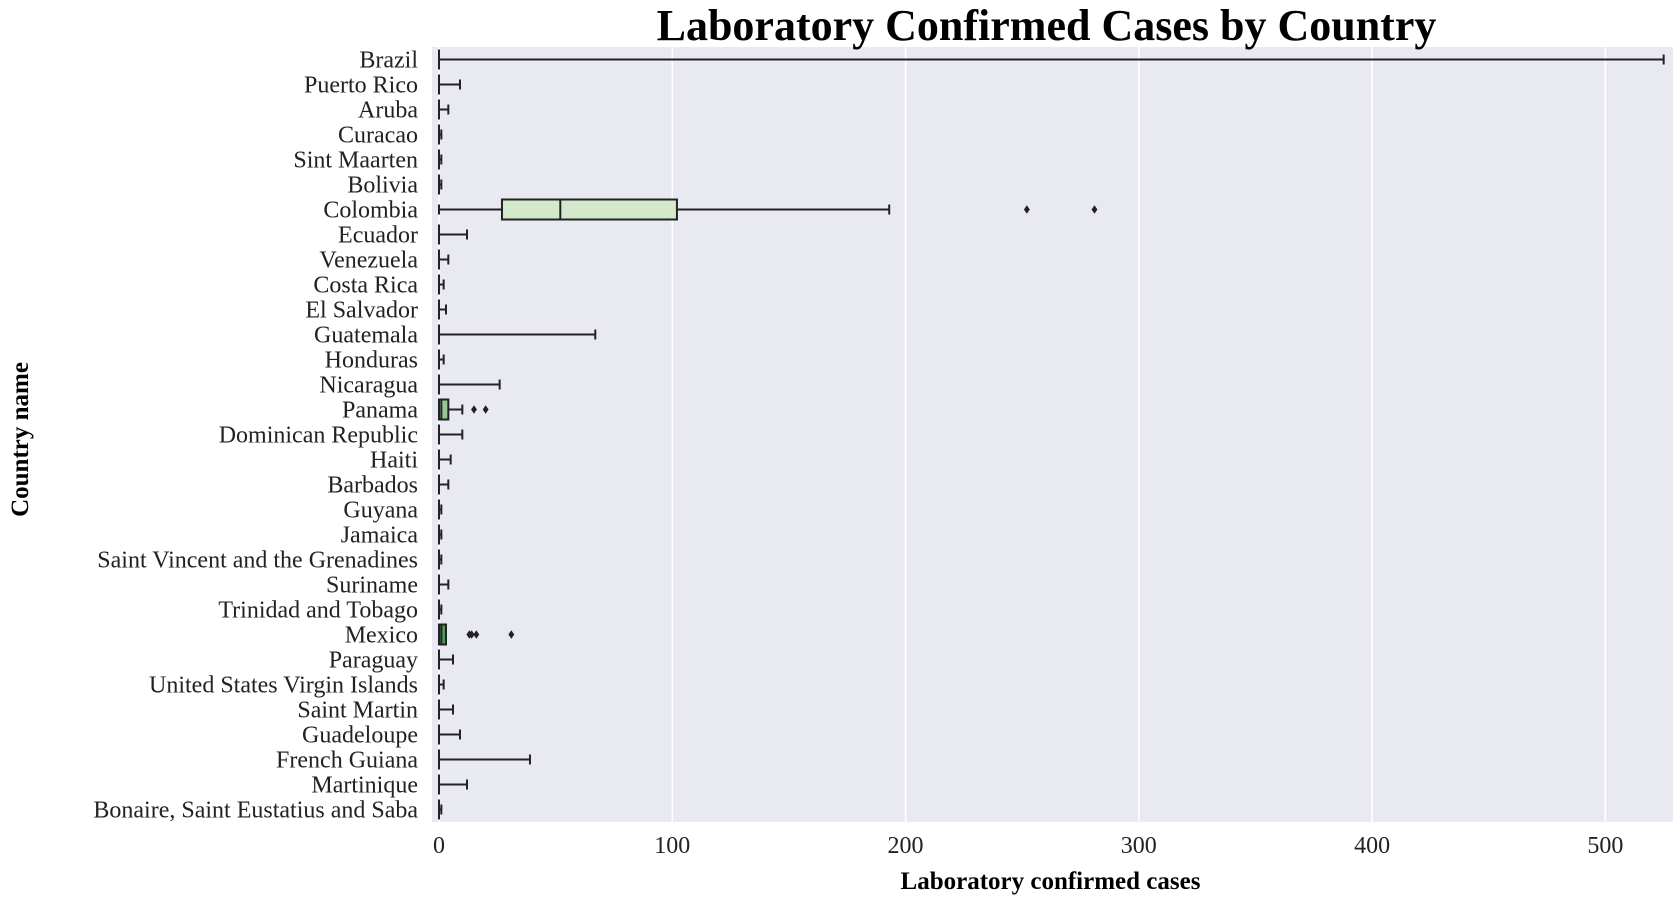 The height and width of the screenshot is (899, 1677). What do you see at coordinates (380, 511) in the screenshot?
I see `category-label: Guyana` at bounding box center [380, 511].